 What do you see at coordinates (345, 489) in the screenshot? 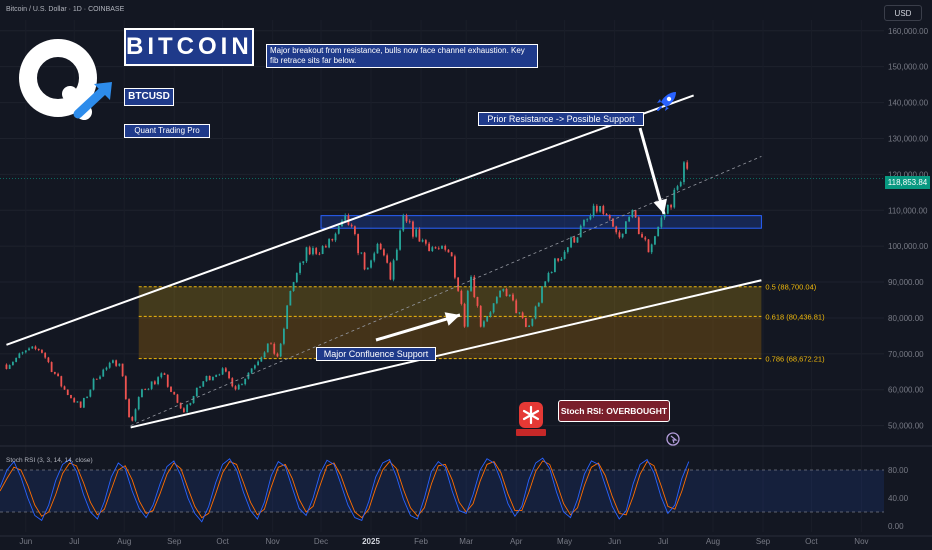
I see `stoch-rsi-d-line` at bounding box center [345, 489].